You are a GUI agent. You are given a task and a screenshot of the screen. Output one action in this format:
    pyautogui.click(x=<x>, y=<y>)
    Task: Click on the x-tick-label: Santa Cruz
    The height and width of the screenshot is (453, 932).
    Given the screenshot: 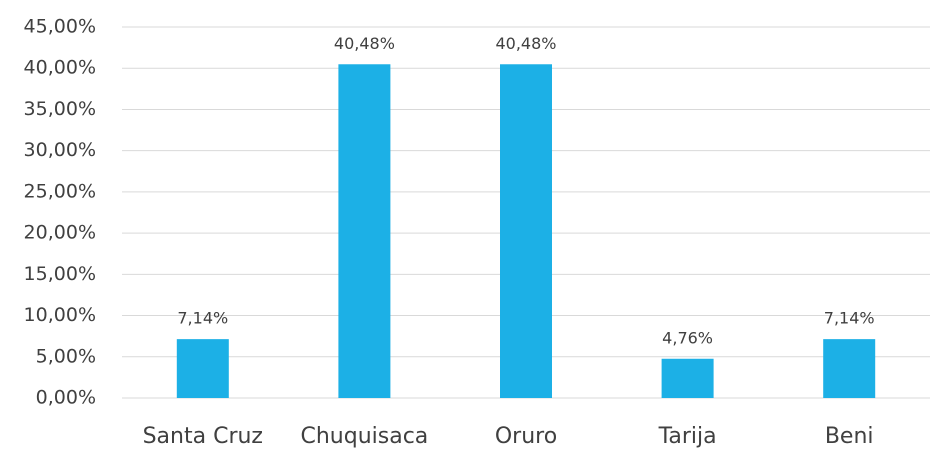 What is the action you would take?
    pyautogui.click(x=203, y=436)
    